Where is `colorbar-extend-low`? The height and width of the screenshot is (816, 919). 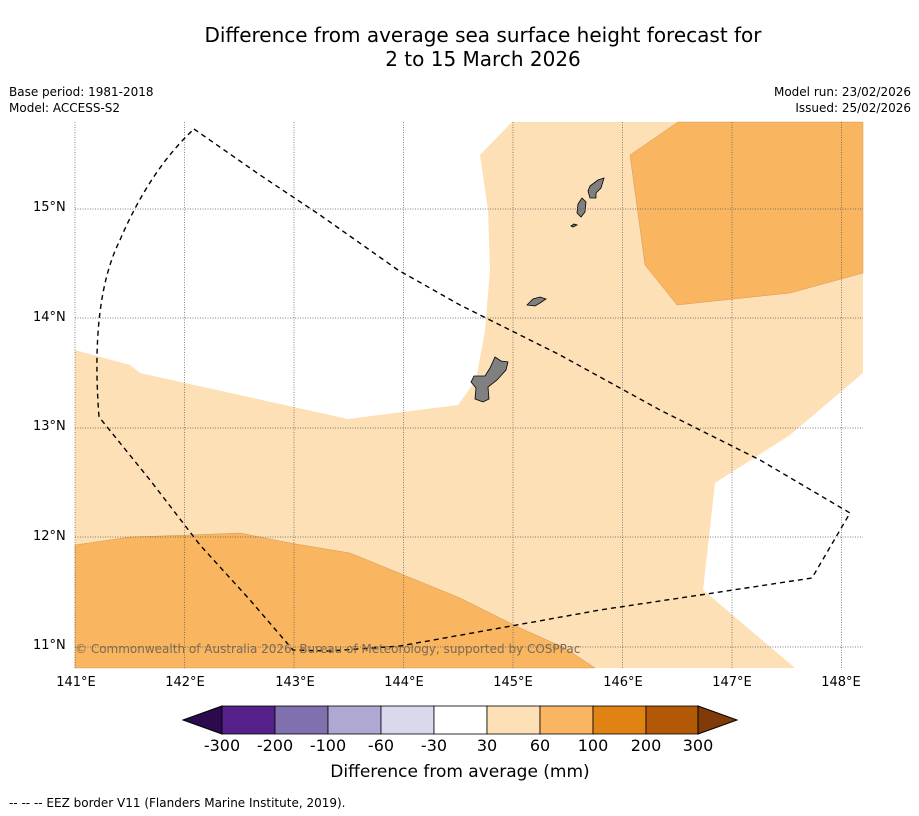 colorbar-extend-low is located at coordinates (202, 720).